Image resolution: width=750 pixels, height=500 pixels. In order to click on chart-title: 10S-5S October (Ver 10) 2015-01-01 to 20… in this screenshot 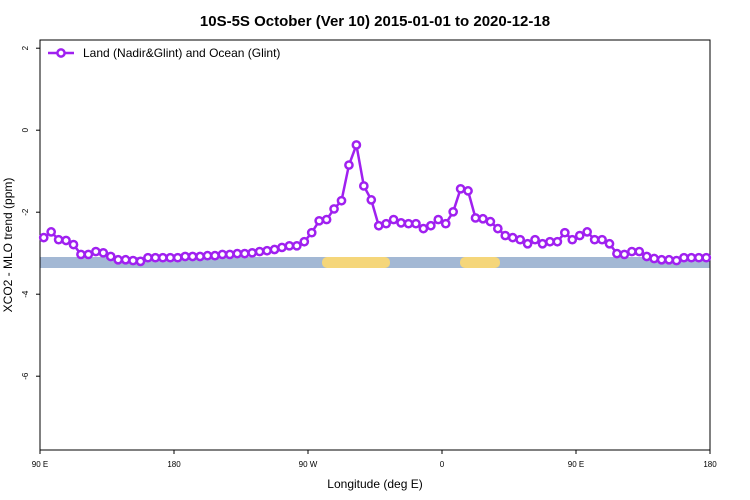, I will do `click(375, 21)`.